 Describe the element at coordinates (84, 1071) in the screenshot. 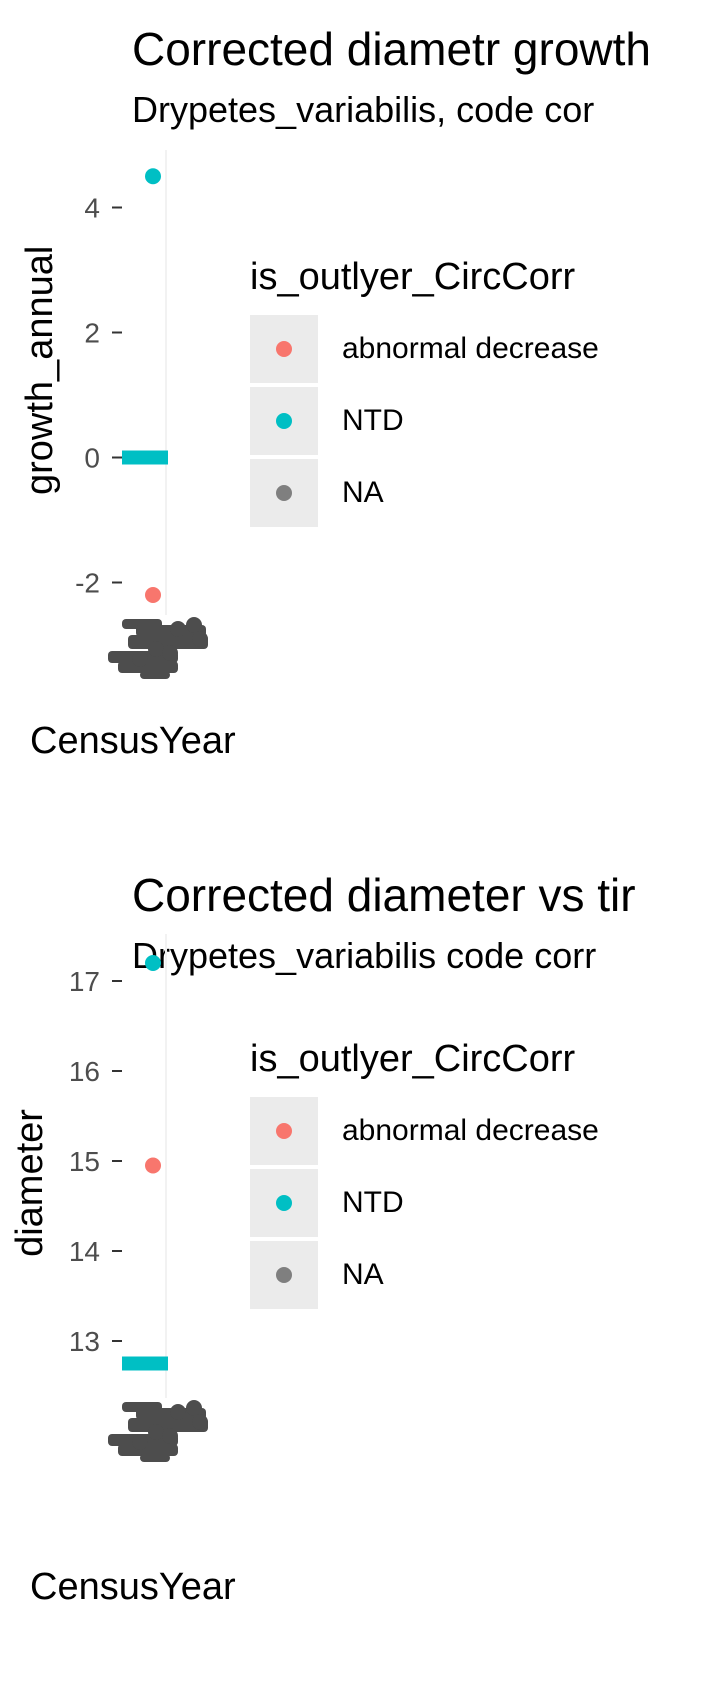

I see `y-tick-label: 16` at that location.